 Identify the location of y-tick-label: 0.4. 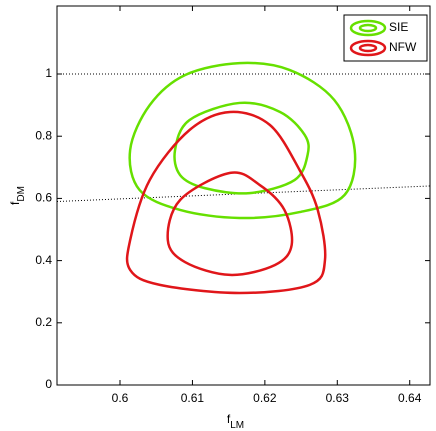
(43, 260).